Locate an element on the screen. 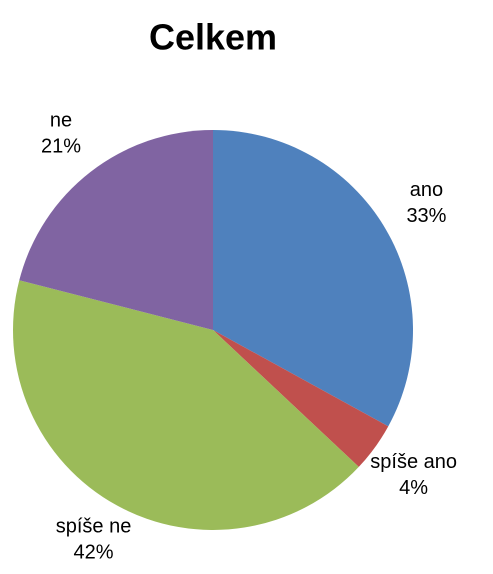 This screenshot has width=493, height=574. chart-title: Celkem is located at coordinates (213, 37).